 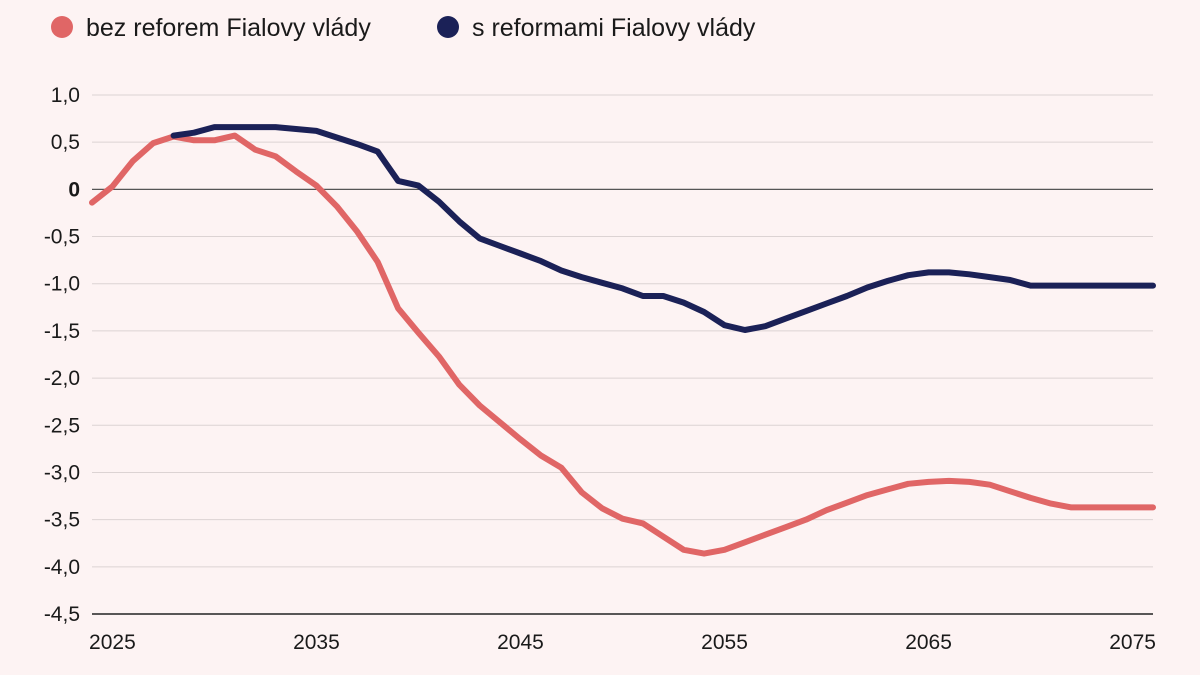 What do you see at coordinates (62, 520) in the screenshot?
I see `y-tick-label: -3,5` at bounding box center [62, 520].